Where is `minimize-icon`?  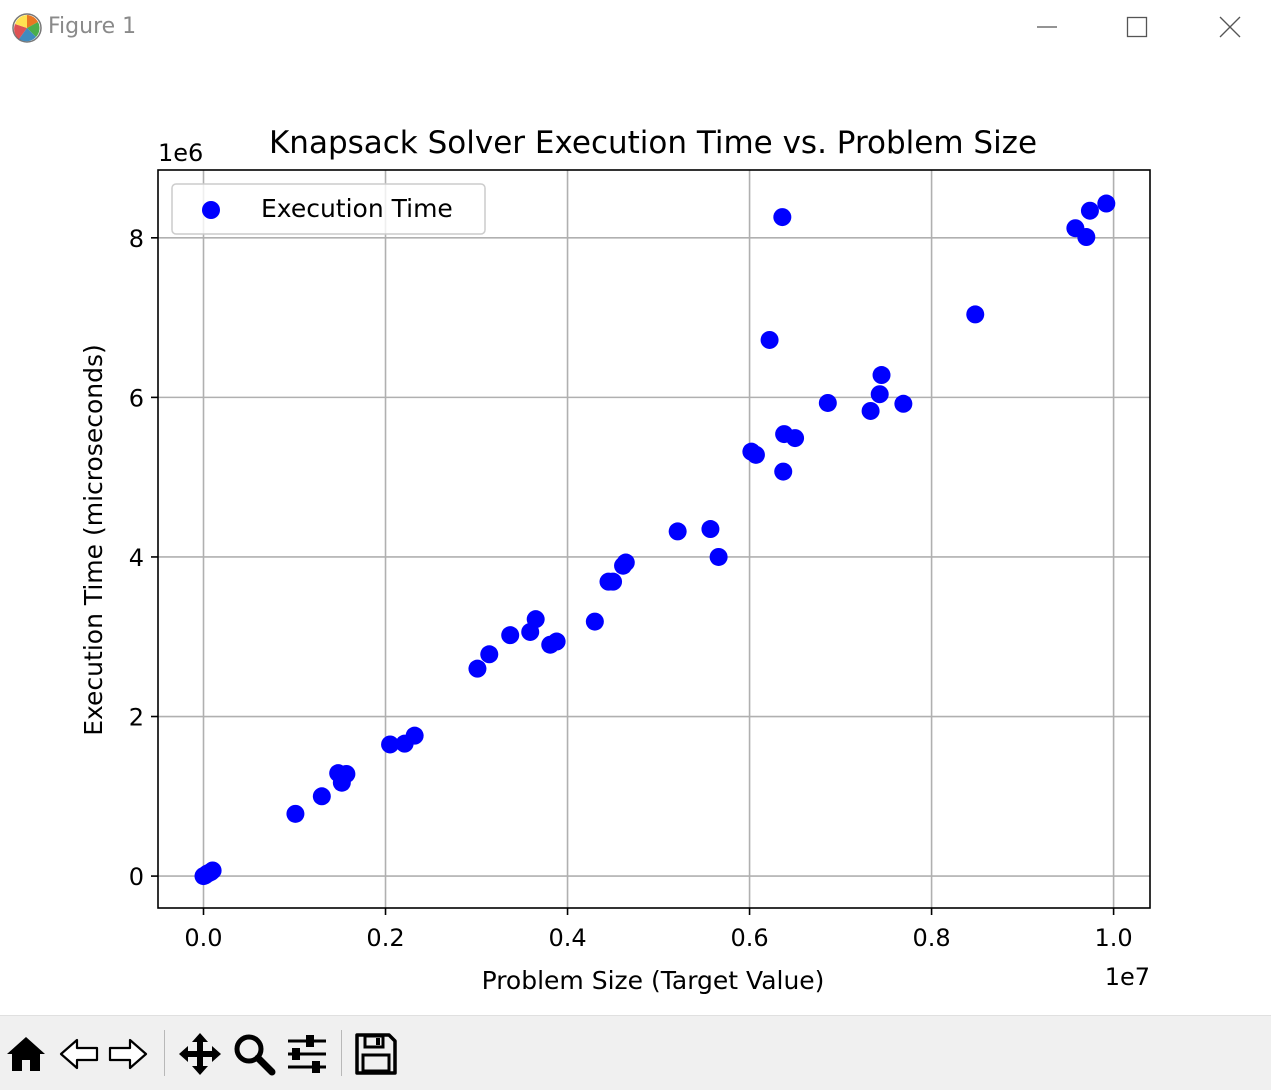
minimize-icon is located at coordinates (1047, 27).